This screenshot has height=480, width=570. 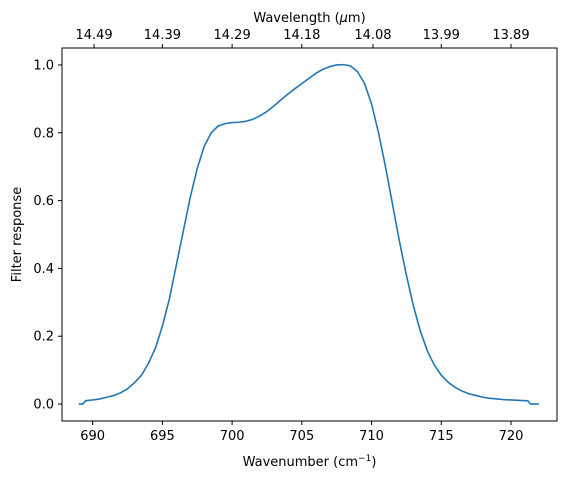 What do you see at coordinates (441, 436) in the screenshot?
I see `x-tick-label: 715` at bounding box center [441, 436].